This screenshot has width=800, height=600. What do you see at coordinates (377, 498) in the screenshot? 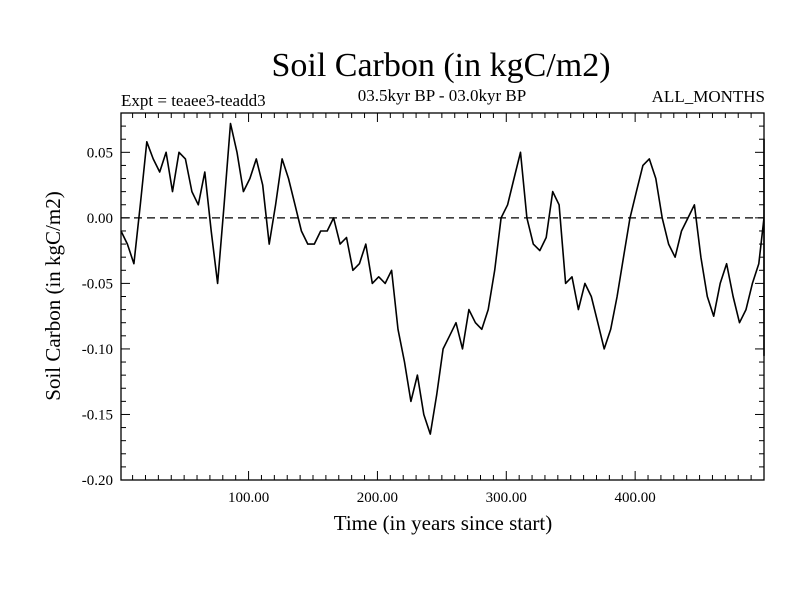
I see `x-tick-label: 200.00` at bounding box center [377, 498].